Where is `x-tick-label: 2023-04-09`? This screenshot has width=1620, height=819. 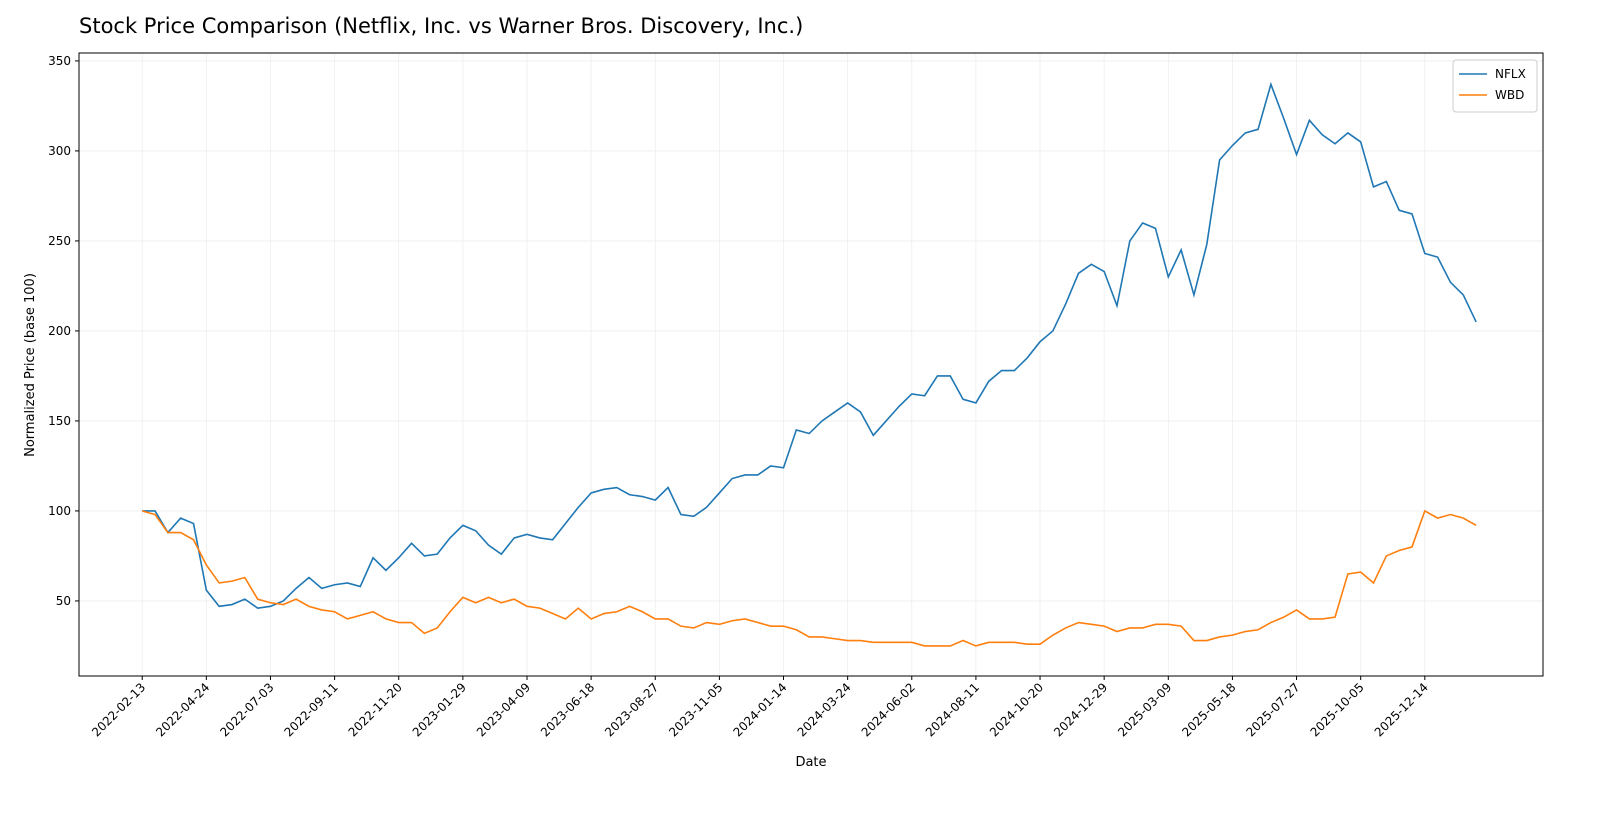
x-tick-label: 2023-04-09 is located at coordinates (503, 709).